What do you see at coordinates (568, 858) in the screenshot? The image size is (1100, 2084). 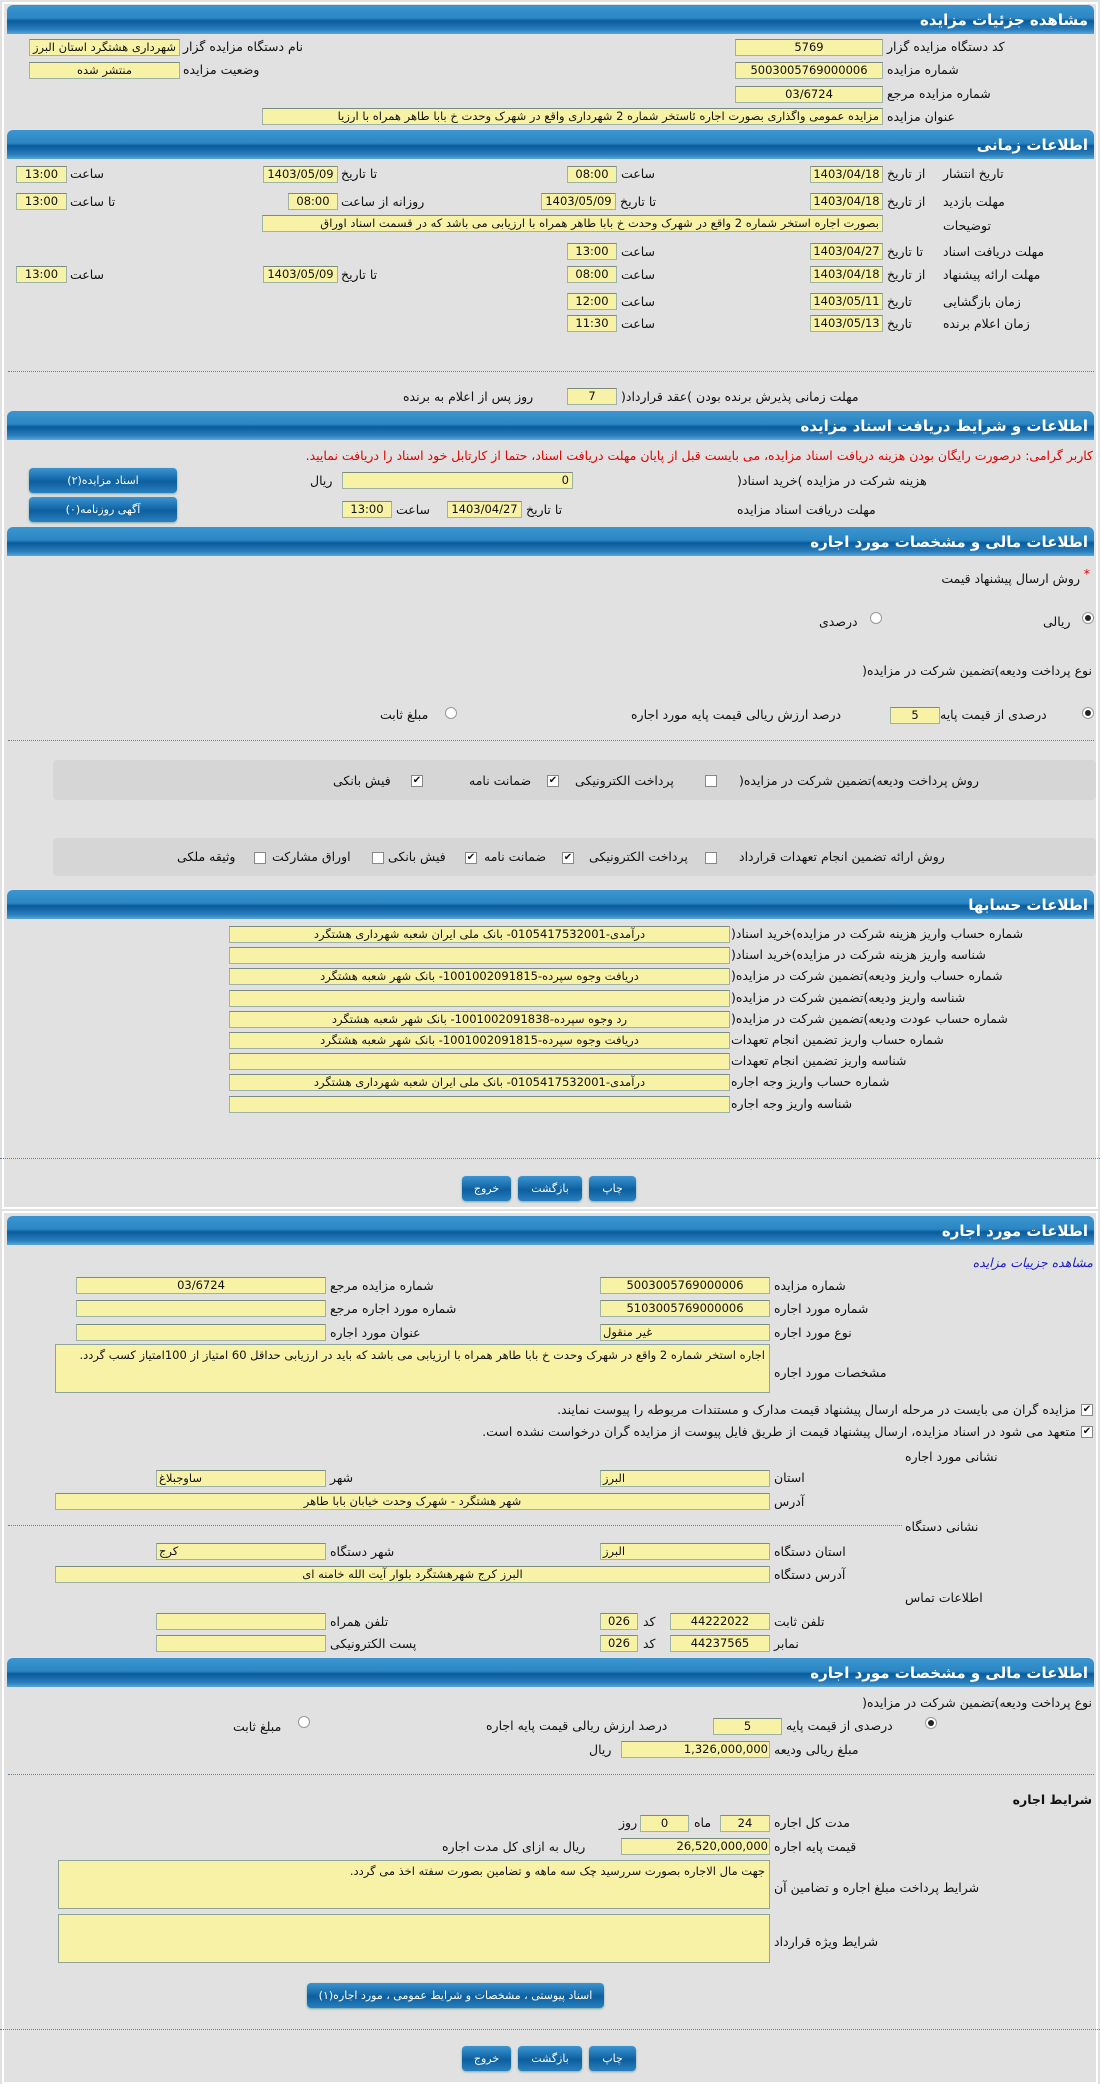 I see `guar-guarantee-checkbox: ✔` at bounding box center [568, 858].